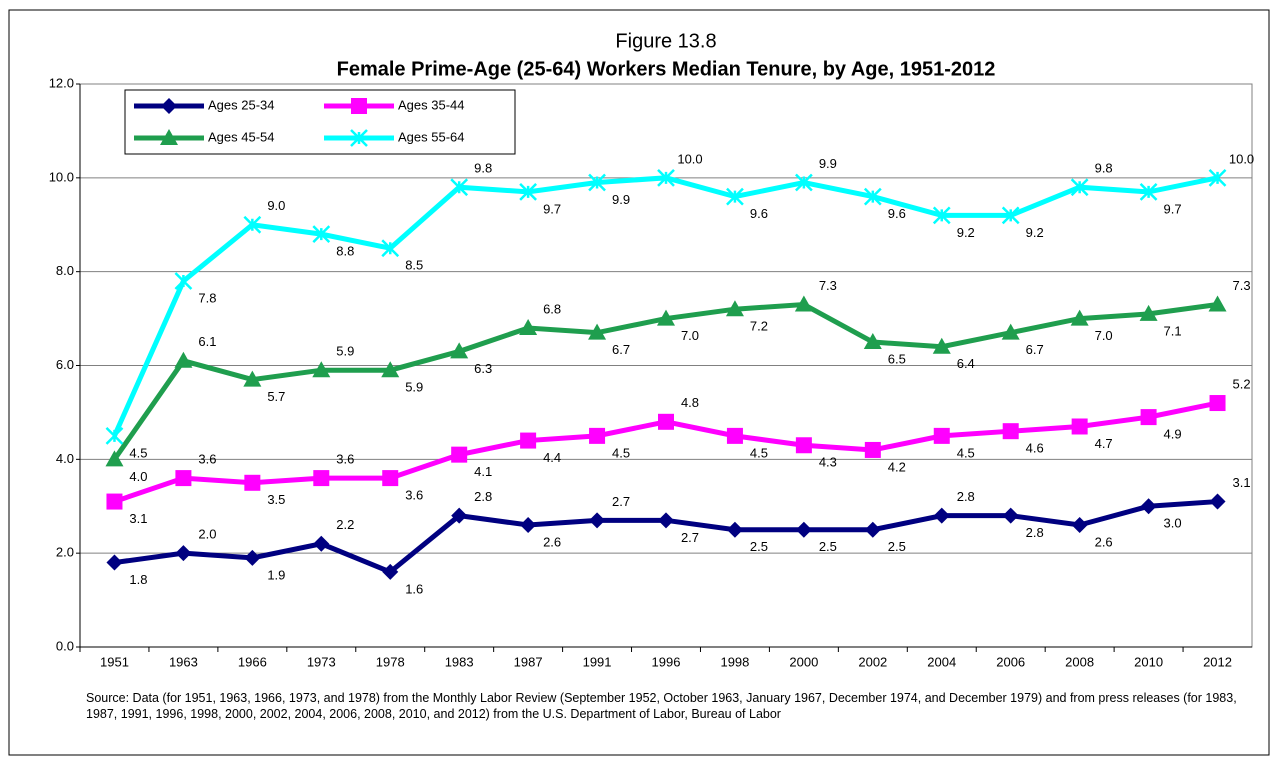  I want to click on data-label: 6.1, so click(207, 341).